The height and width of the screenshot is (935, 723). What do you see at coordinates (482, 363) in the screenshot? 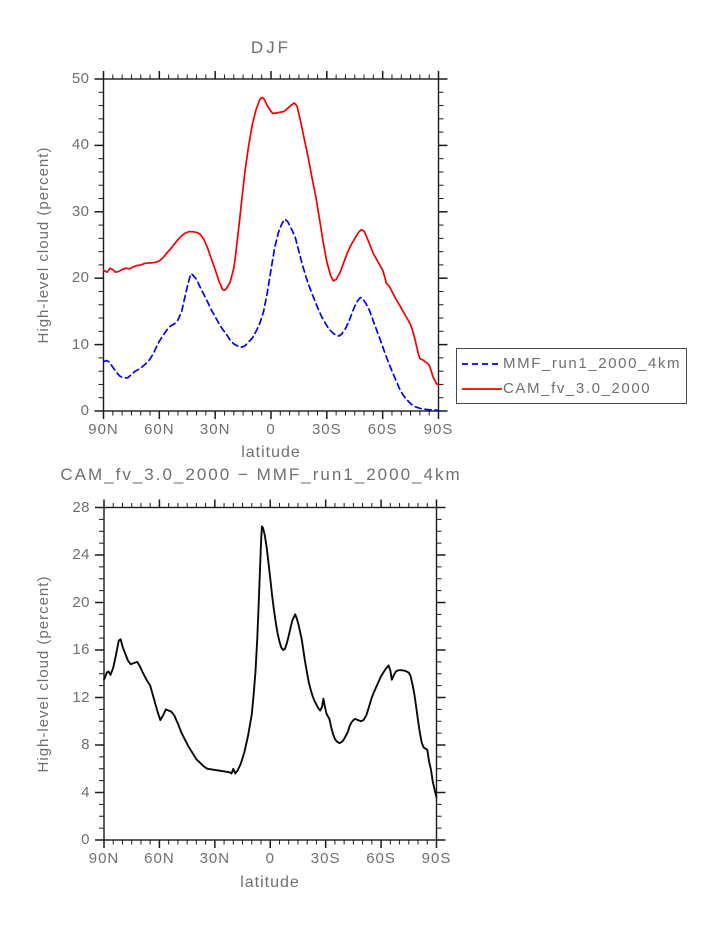
I see `legend-dashed-line-icon` at bounding box center [482, 363].